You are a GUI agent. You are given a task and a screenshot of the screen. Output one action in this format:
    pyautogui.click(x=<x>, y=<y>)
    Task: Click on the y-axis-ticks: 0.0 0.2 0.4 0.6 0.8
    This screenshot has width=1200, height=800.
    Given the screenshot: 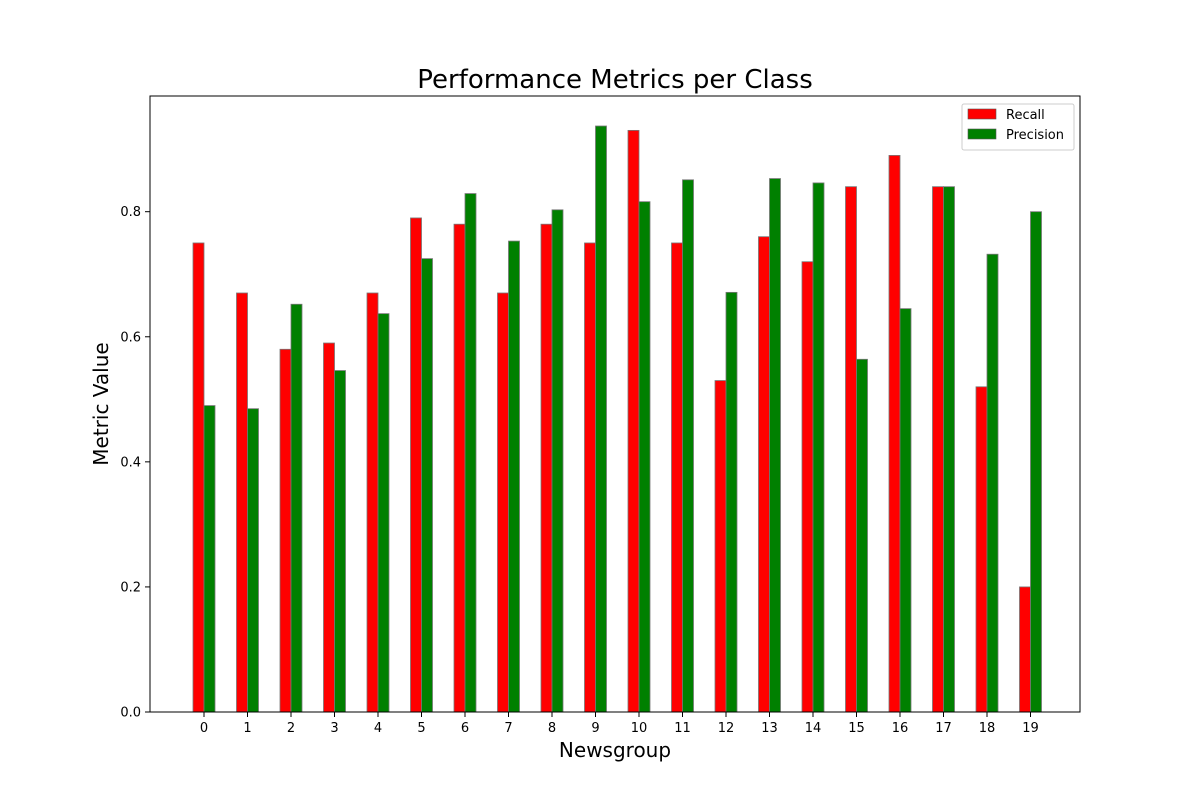 What is the action you would take?
    pyautogui.click(x=135, y=463)
    